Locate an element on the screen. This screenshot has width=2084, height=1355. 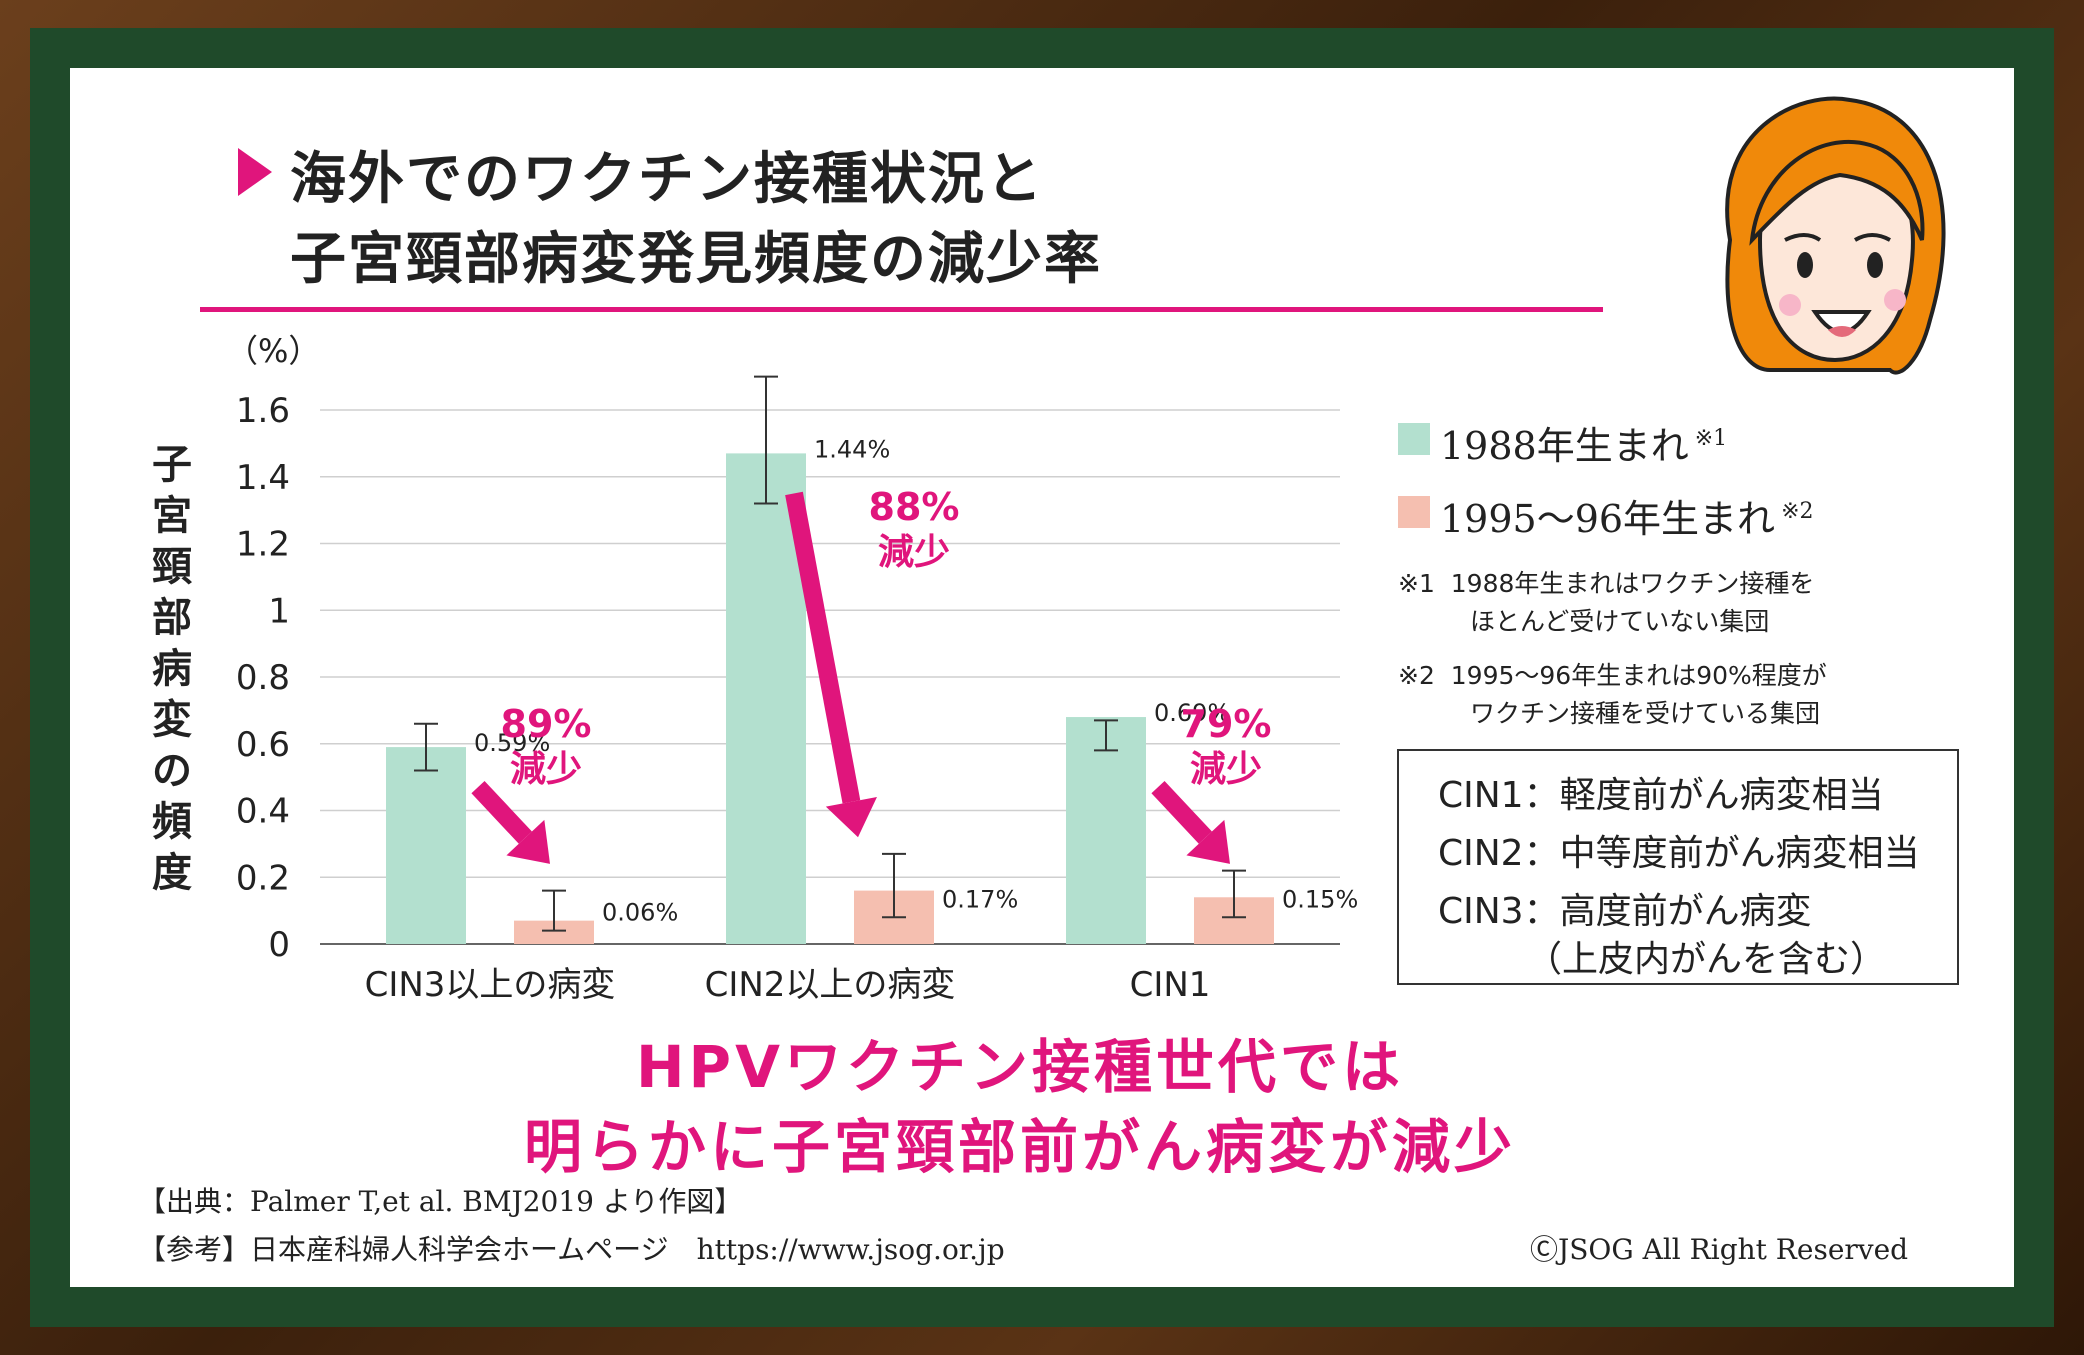
cin-definition-box is located at coordinates (1678, 867).